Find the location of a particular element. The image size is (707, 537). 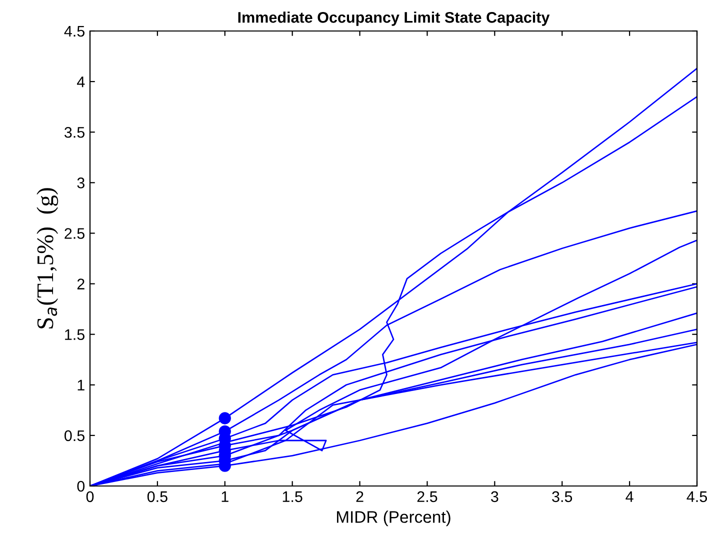

y-tick-label: 3.5 is located at coordinates (74, 132).